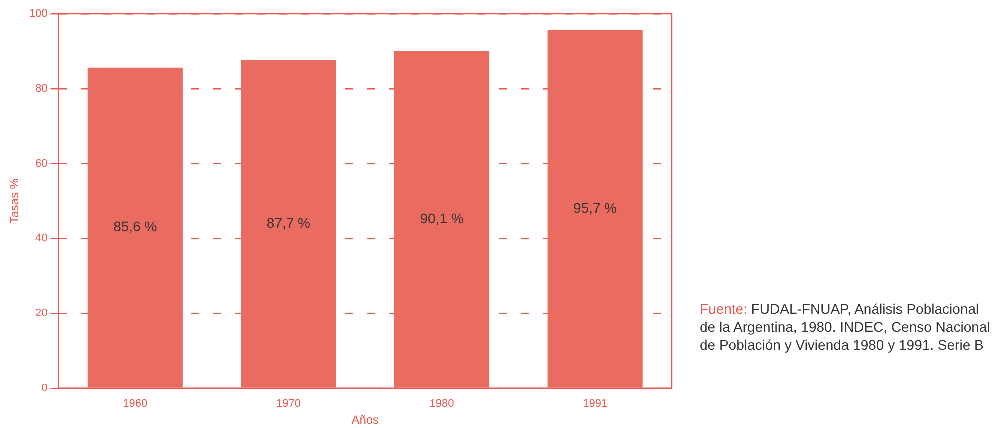  I want to click on data-label: 87,7 %, so click(288, 222).